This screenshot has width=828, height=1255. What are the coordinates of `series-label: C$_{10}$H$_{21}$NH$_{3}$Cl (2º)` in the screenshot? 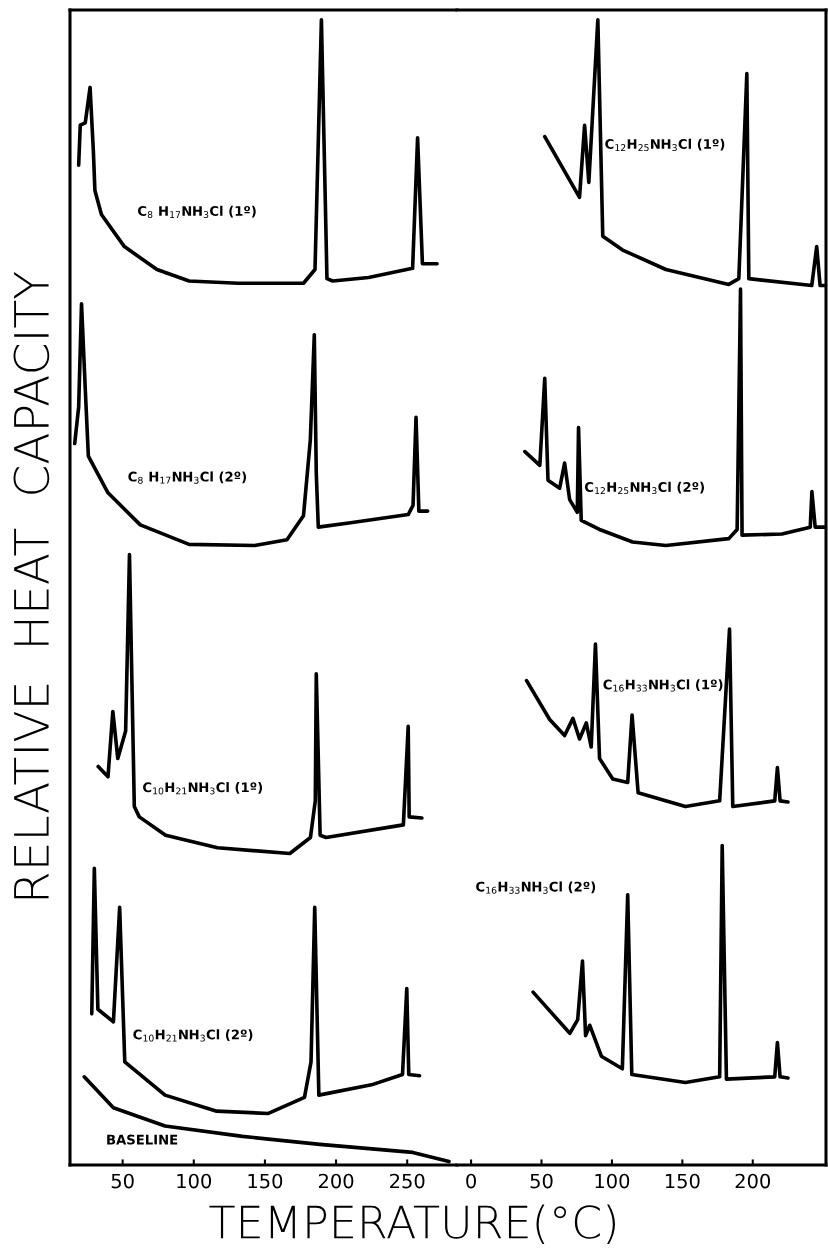 It's located at (193, 1035).